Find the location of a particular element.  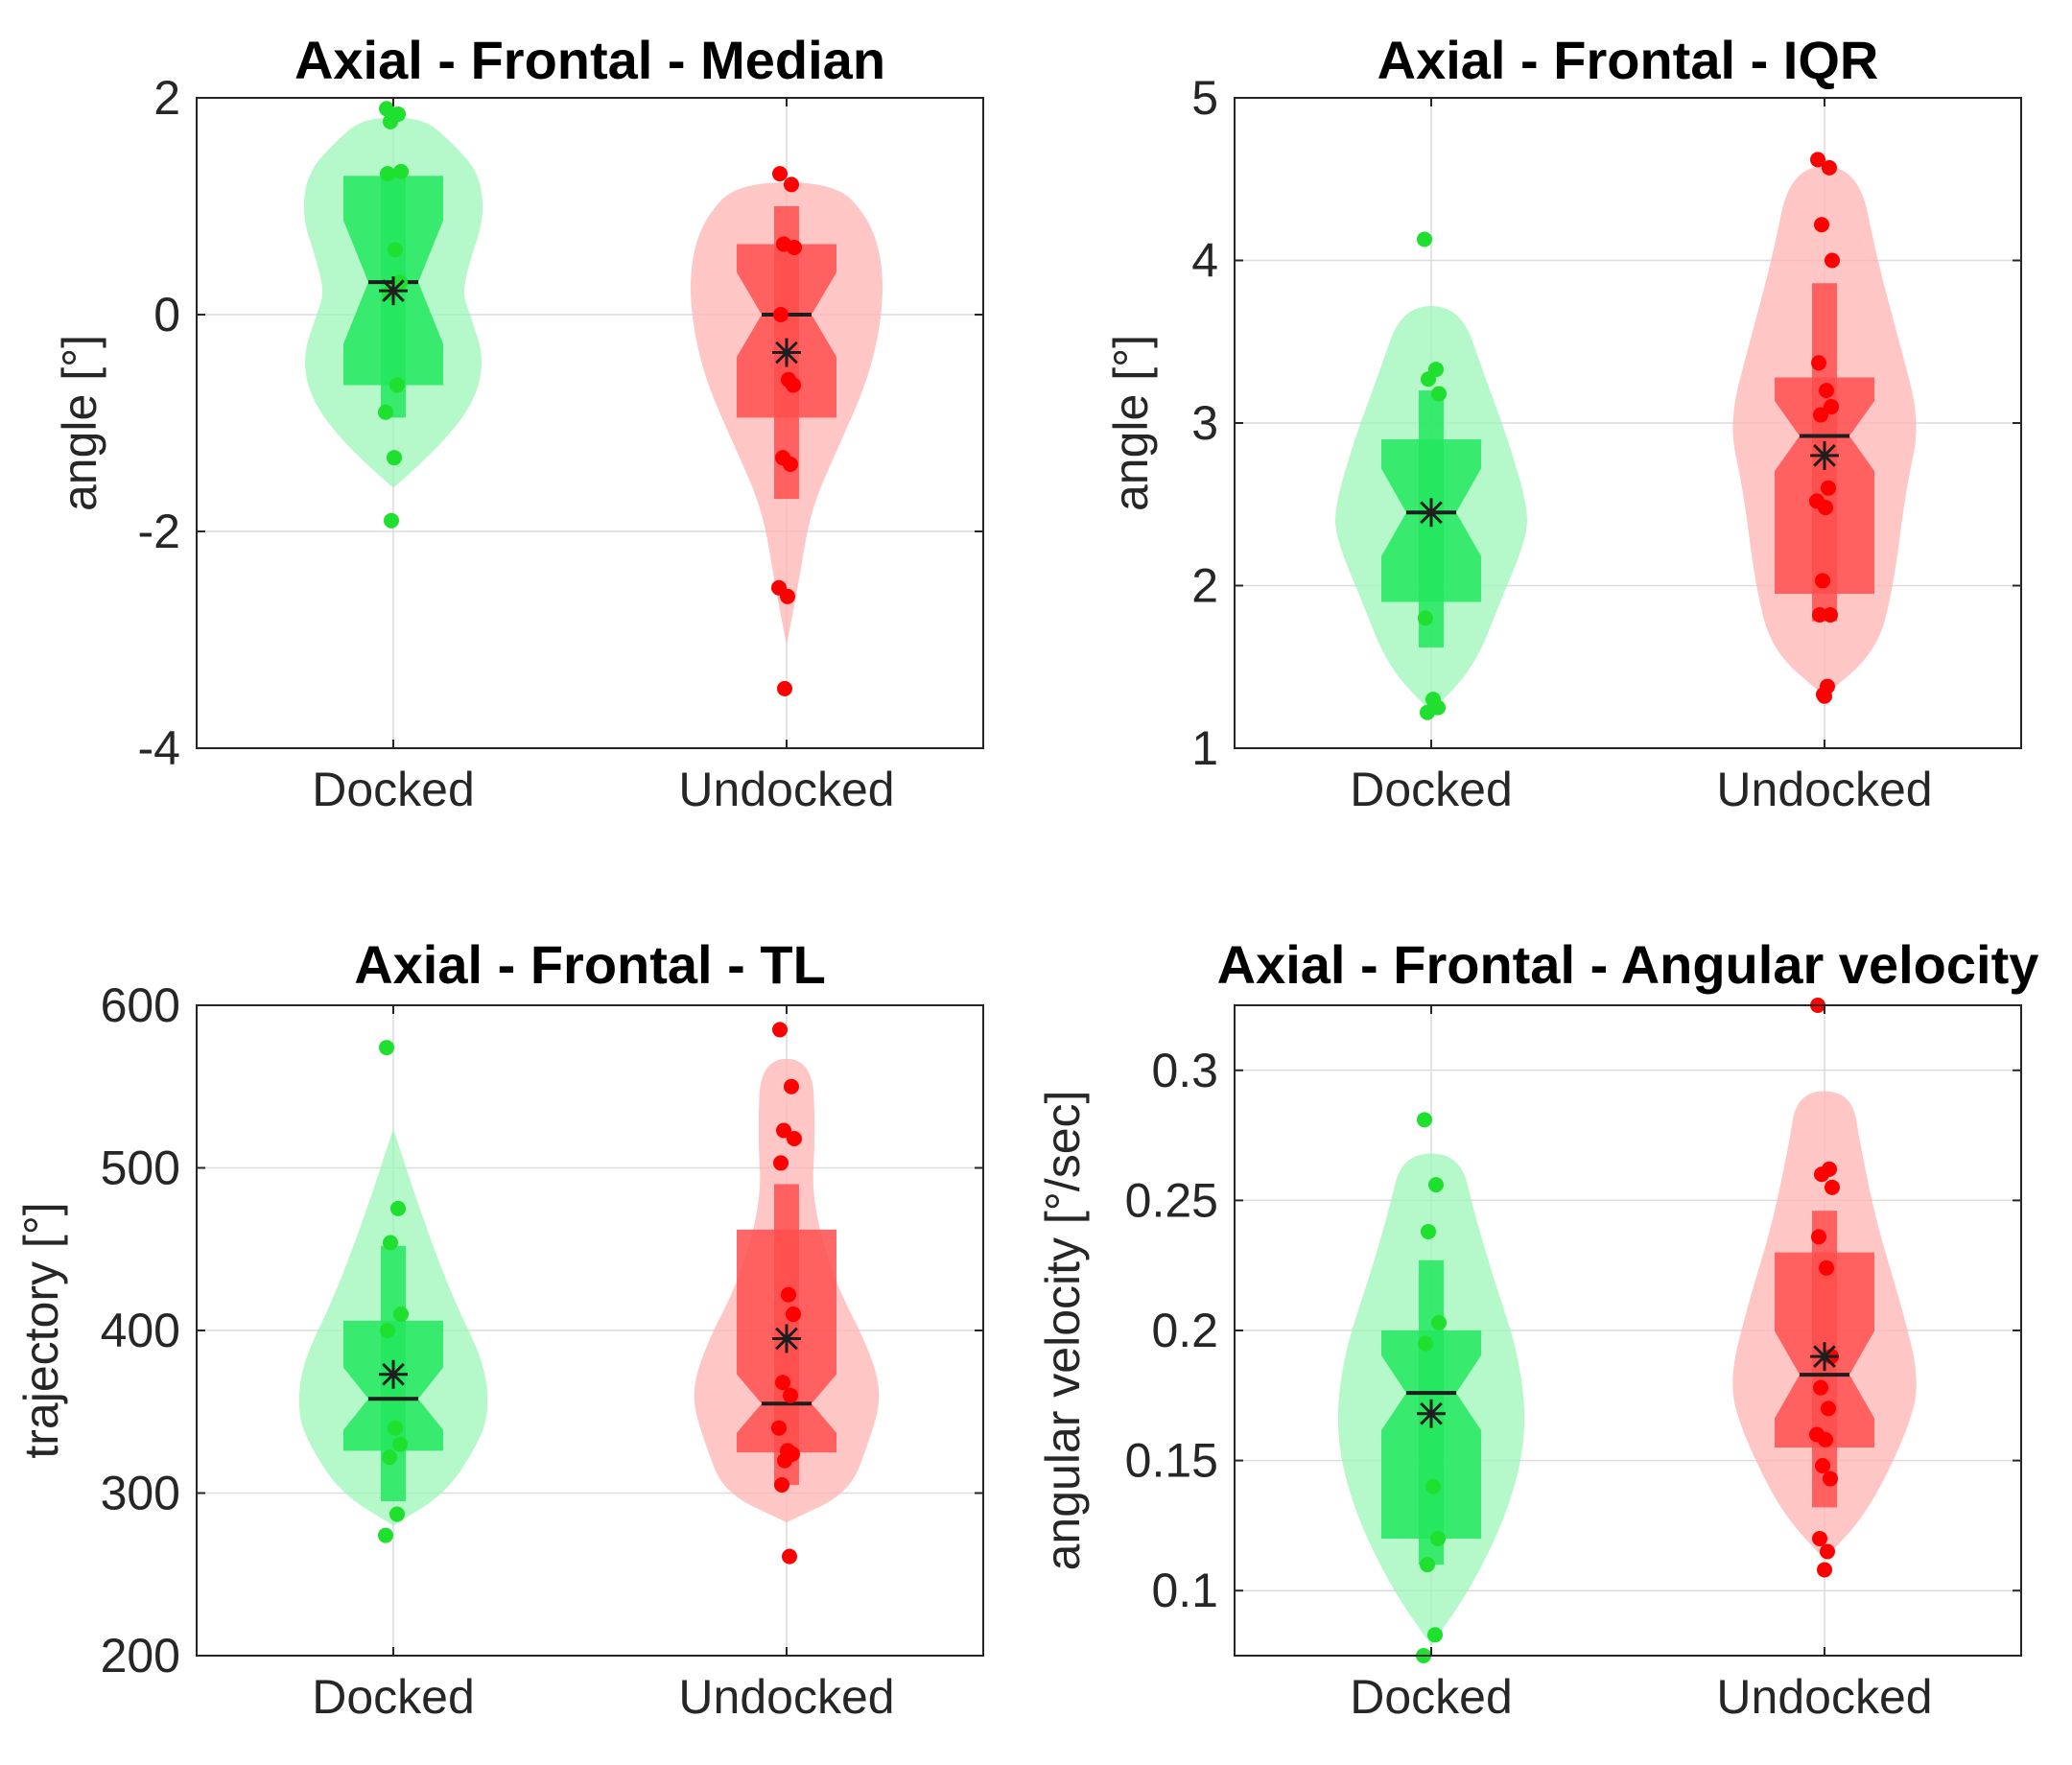

y-tick-label: 0 is located at coordinates (166, 314).